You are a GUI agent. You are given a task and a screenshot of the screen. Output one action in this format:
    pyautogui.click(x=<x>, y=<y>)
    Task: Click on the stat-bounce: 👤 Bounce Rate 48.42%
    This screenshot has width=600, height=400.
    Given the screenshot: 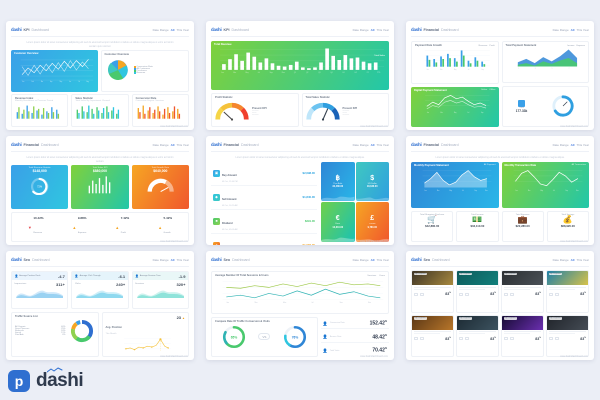 What is the action you would take?
    pyautogui.click(x=354, y=337)
    